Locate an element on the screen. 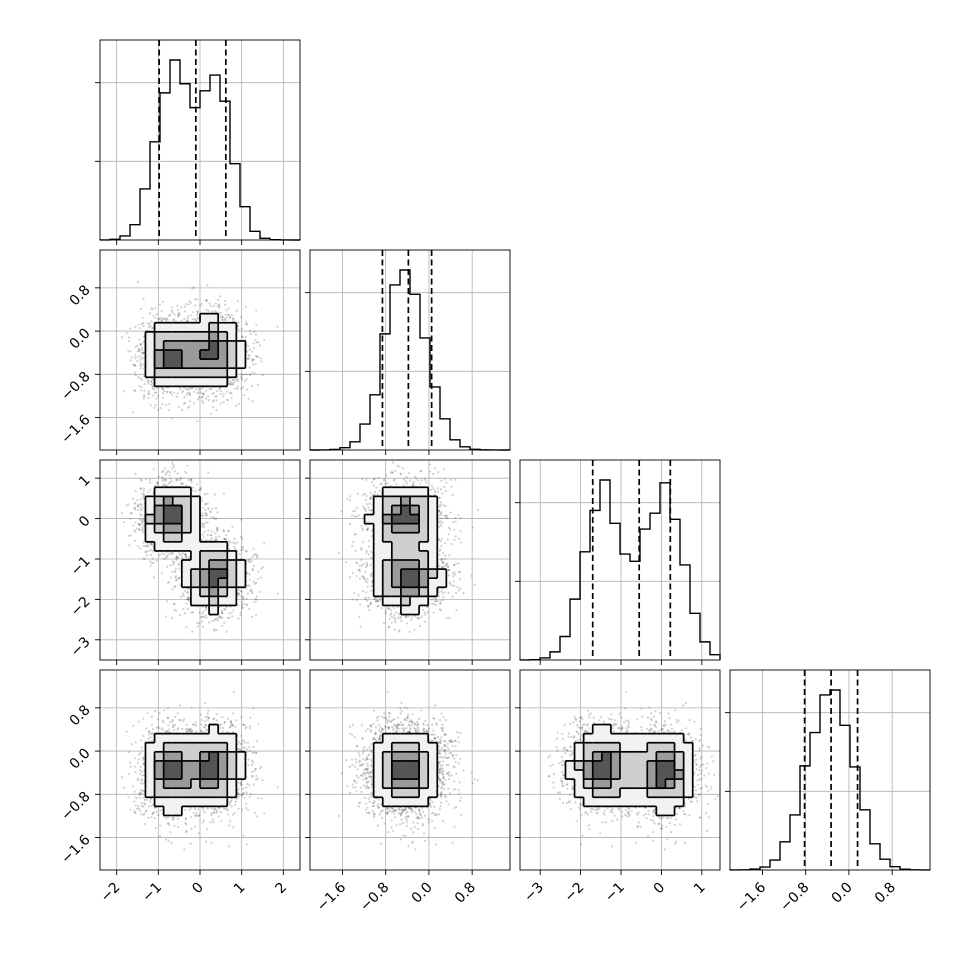 The image size is (970, 970). scatter-panel-1-0: −1.6 −0.8 0.0 0.8 is located at coordinates (179, 352).